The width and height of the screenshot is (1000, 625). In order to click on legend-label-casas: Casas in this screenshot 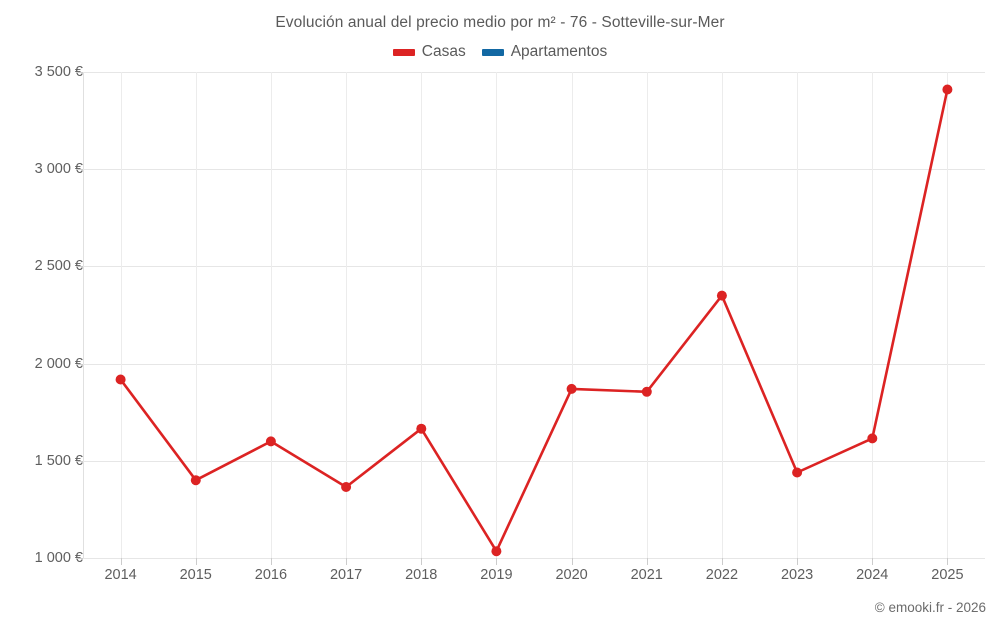, I will do `click(443, 51)`.